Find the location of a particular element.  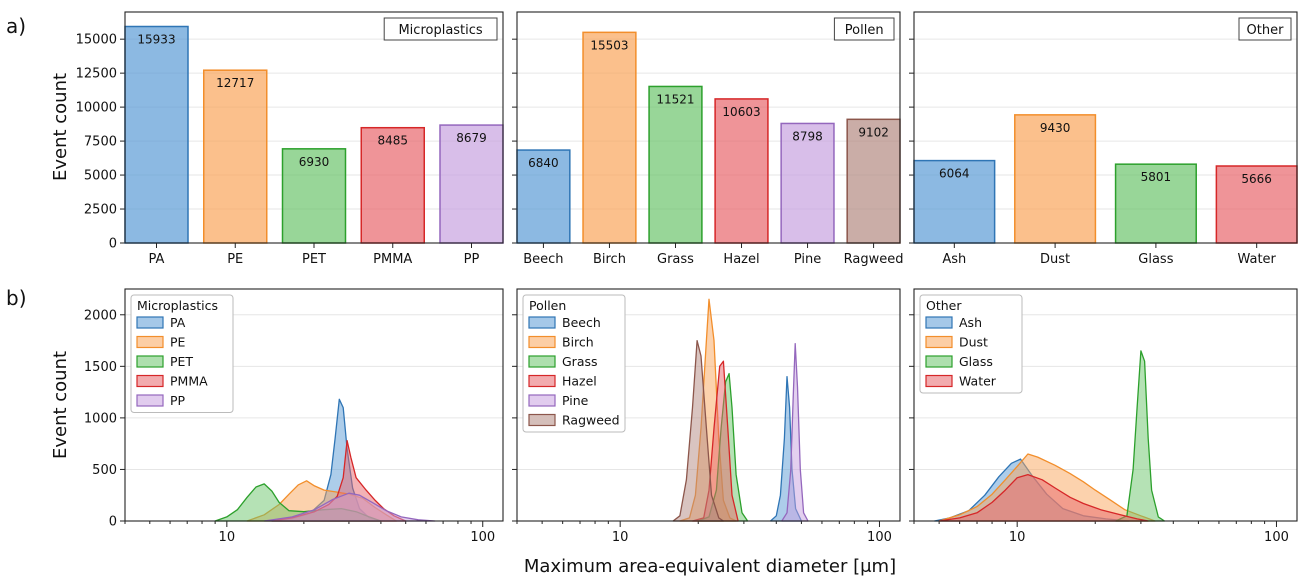

hist-panel-other: 10 100 Other Ash Dust Glass Water is located at coordinates (1103, 416).